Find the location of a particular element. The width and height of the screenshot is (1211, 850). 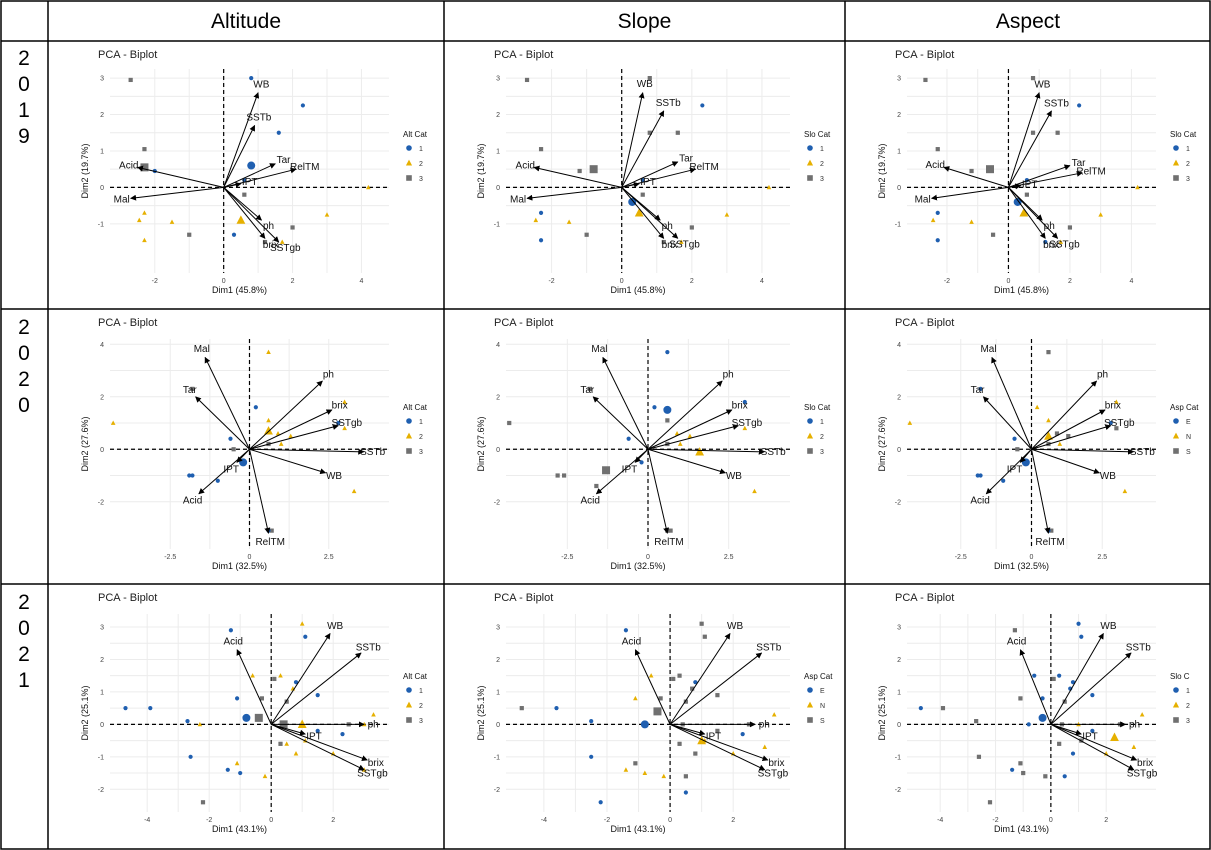

y-tick-label: 1 is located at coordinates (498, 692).